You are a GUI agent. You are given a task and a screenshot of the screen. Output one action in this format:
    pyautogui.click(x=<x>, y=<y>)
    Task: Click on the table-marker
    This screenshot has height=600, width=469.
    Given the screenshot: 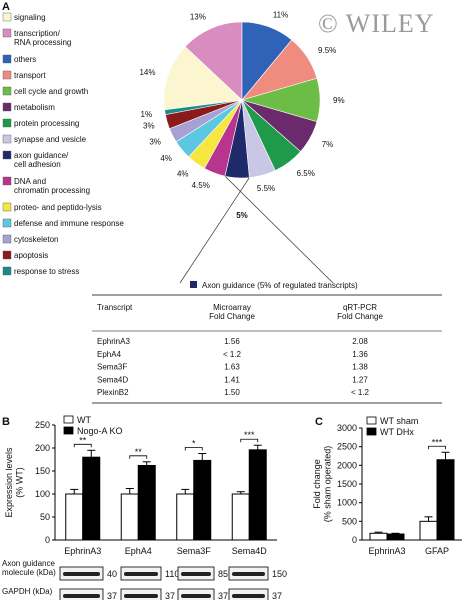 What is the action you would take?
    pyautogui.click(x=193, y=284)
    